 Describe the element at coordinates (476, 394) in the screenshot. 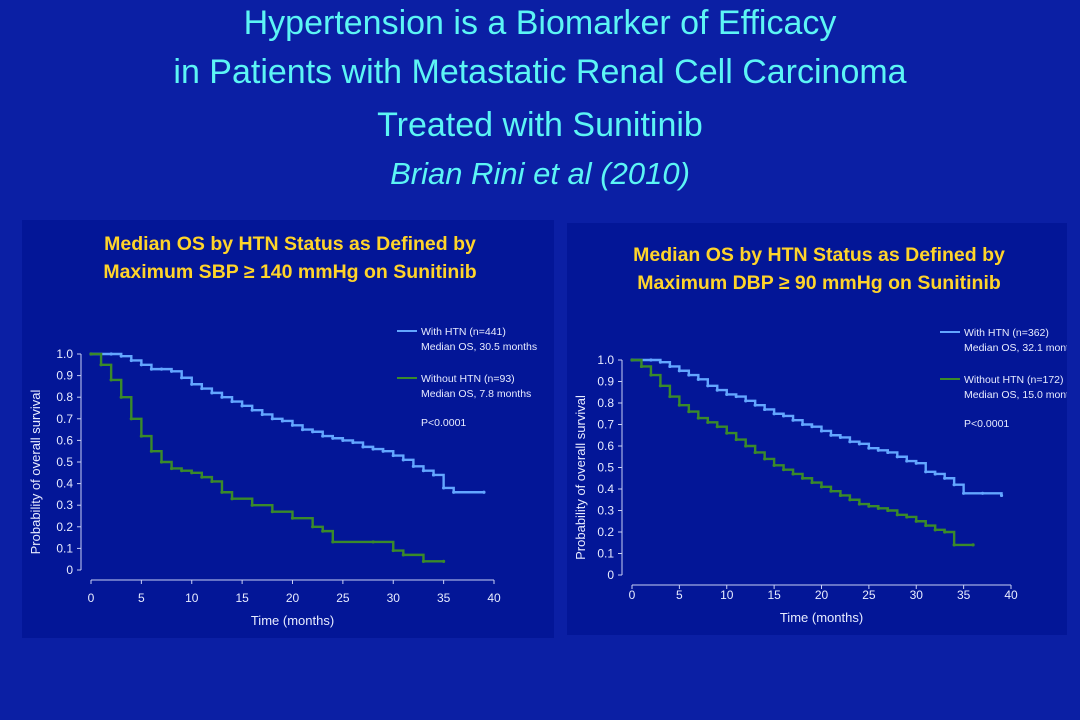

I see `legend-entry-2-line-2: Median OS, 7.8 months` at that location.